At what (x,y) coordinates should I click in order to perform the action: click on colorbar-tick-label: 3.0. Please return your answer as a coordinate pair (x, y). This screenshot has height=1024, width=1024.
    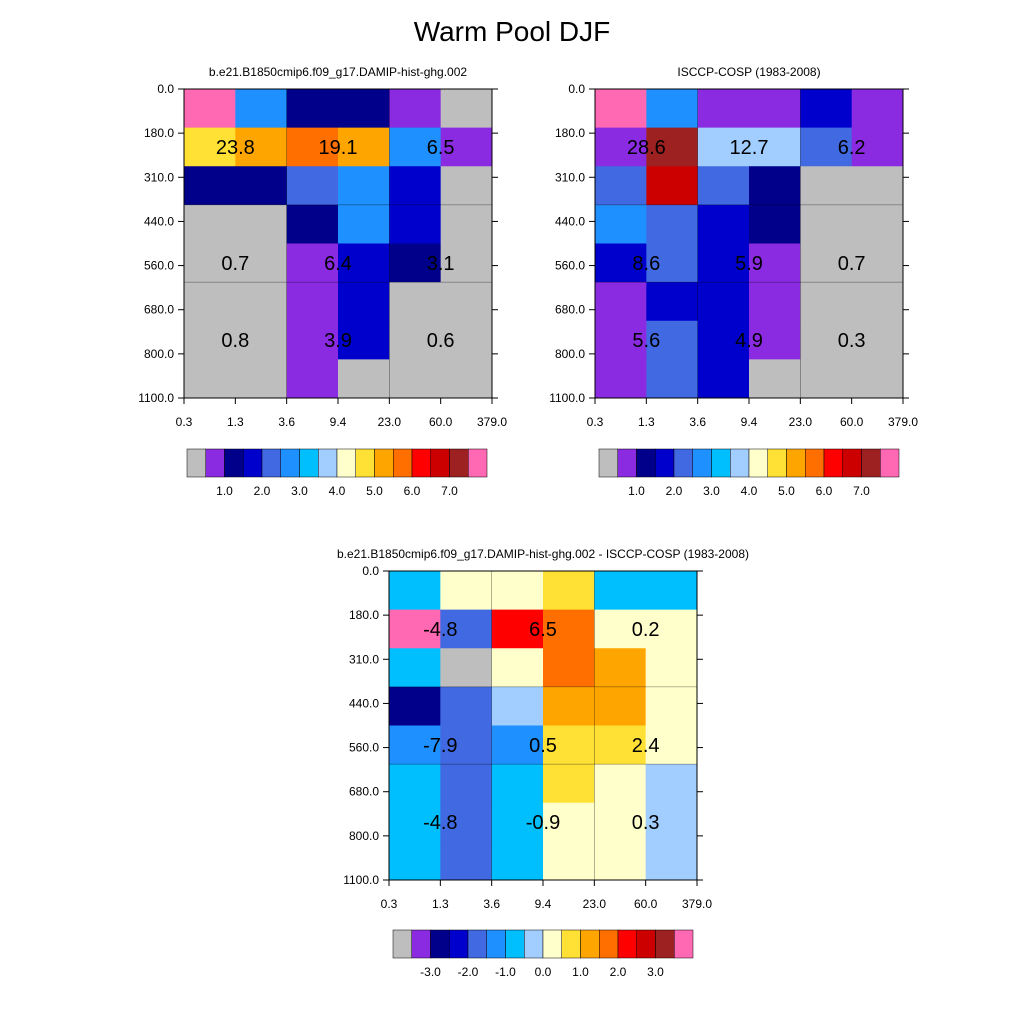
    Looking at the image, I should click on (299, 491).